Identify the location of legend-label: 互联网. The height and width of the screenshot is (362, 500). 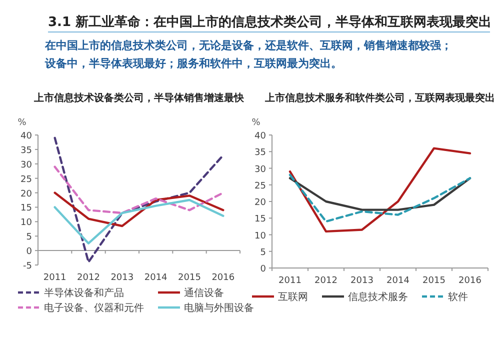
(293, 297).